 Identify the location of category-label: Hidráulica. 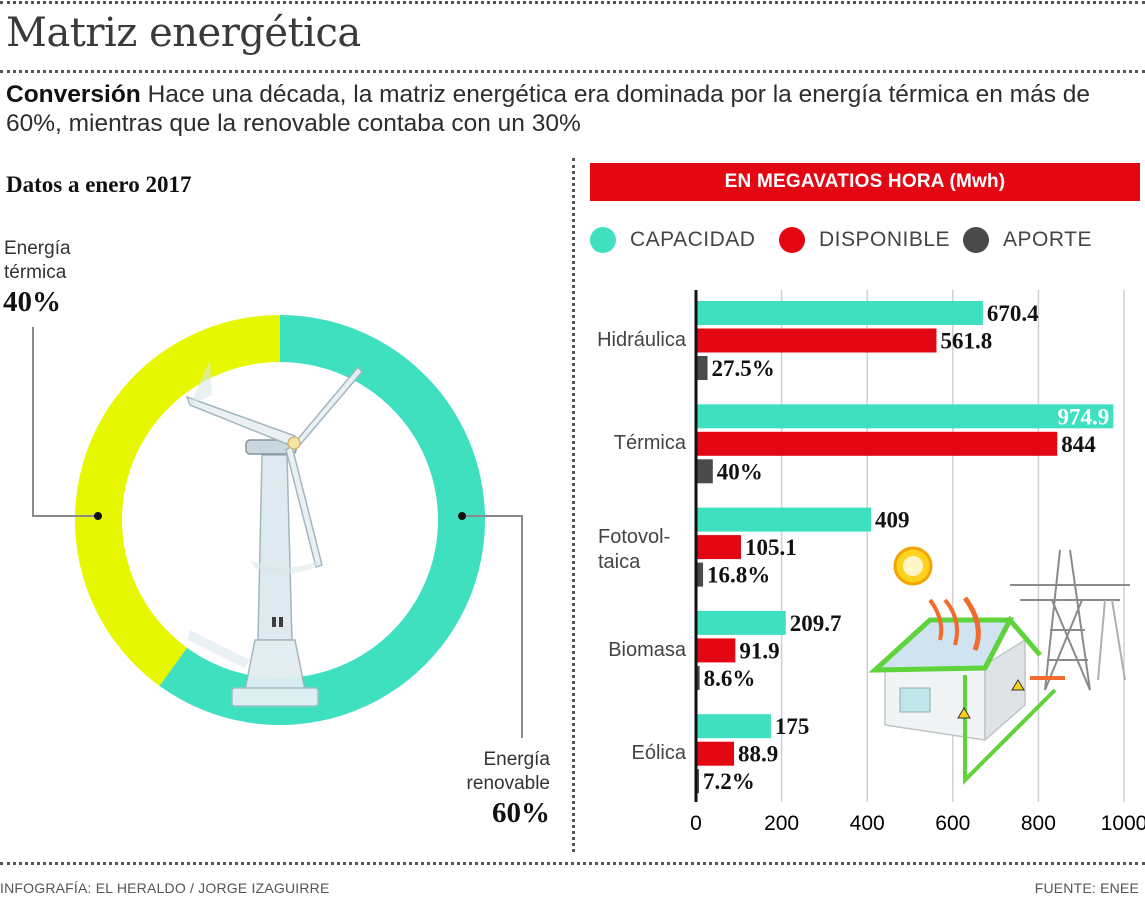
(631, 340).